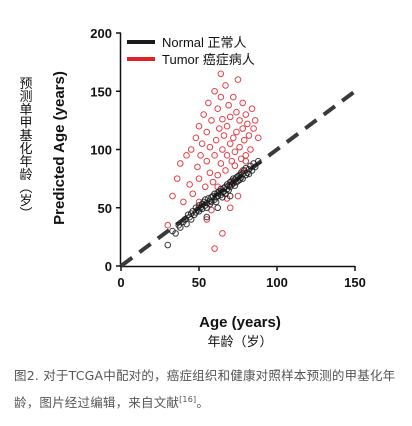 This screenshot has height=426, width=412. What do you see at coordinates (101, 91) in the screenshot?
I see `y-tick-label: 150` at bounding box center [101, 91].